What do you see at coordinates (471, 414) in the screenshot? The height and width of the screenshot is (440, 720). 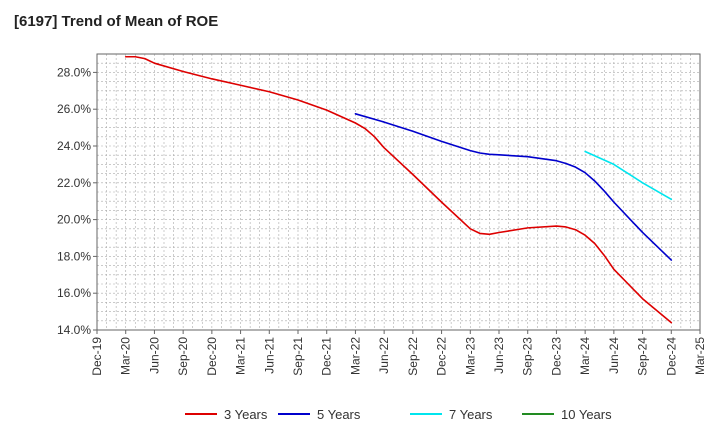 I see `legend-label-7-years: 7 Years` at bounding box center [471, 414].